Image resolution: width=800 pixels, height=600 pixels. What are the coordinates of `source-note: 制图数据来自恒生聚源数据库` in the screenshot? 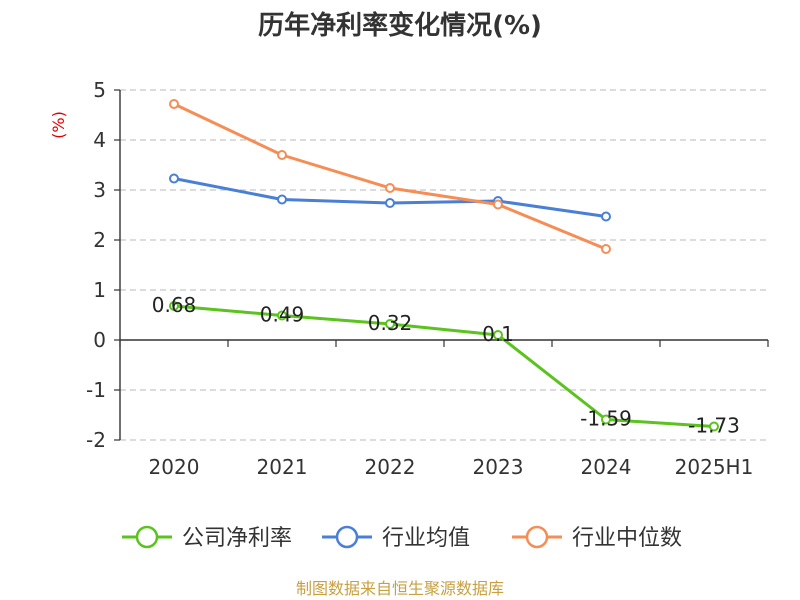 It's located at (400, 588).